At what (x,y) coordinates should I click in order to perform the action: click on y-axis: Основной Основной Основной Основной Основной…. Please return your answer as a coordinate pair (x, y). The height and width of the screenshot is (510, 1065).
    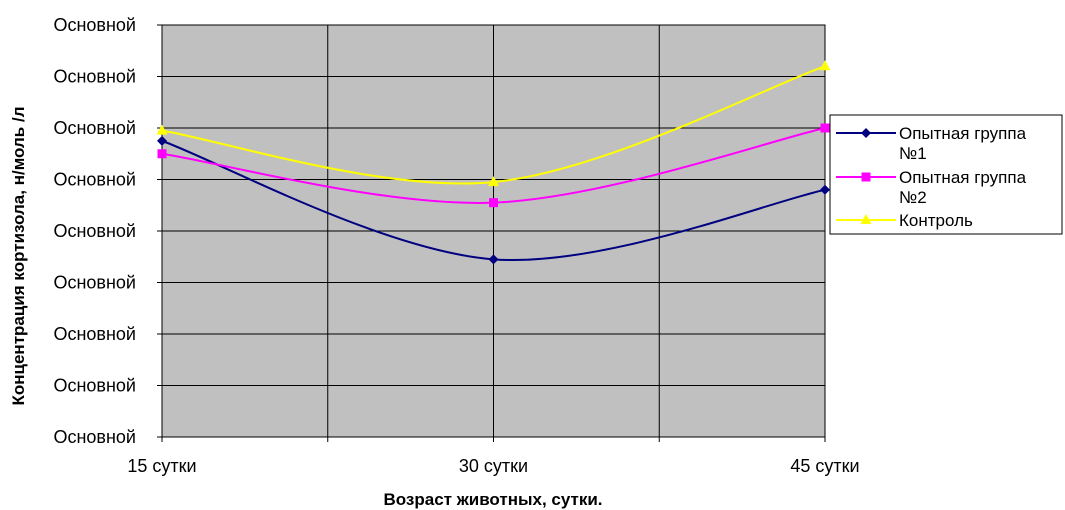
    Looking at the image, I should click on (107, 231).